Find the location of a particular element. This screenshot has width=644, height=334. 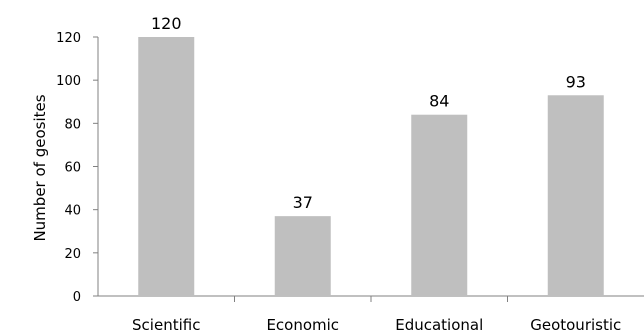

y-tick-label: 40 is located at coordinates (72, 211).